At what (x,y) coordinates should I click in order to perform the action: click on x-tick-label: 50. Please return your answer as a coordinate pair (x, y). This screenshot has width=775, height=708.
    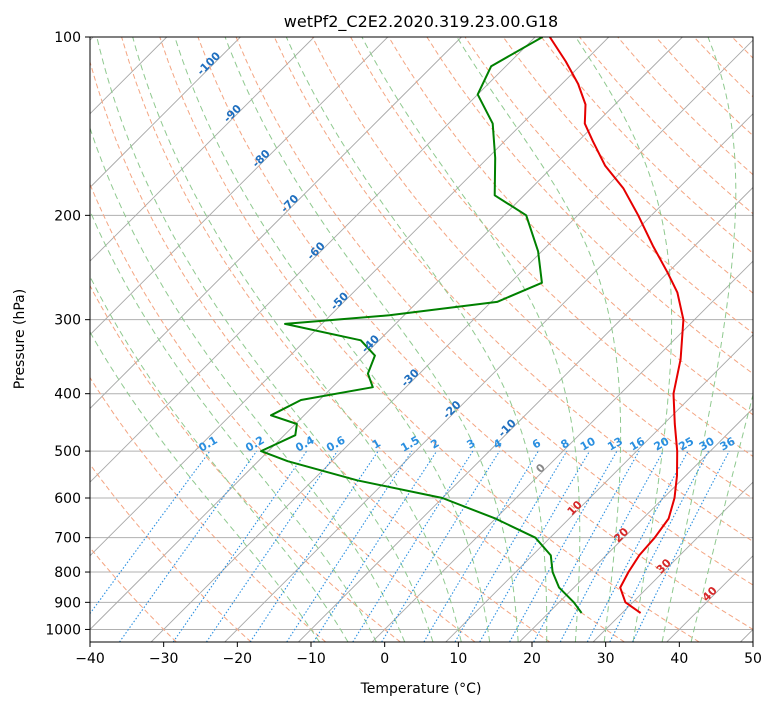
    Looking at the image, I should click on (753, 659).